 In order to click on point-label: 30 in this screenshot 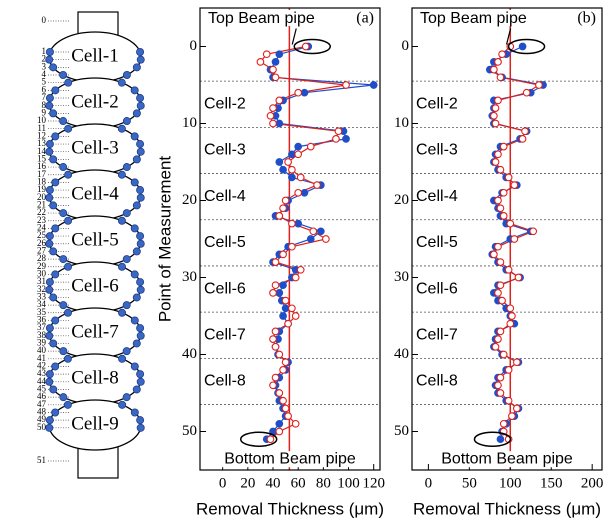, I will do `click(42, 273)`.